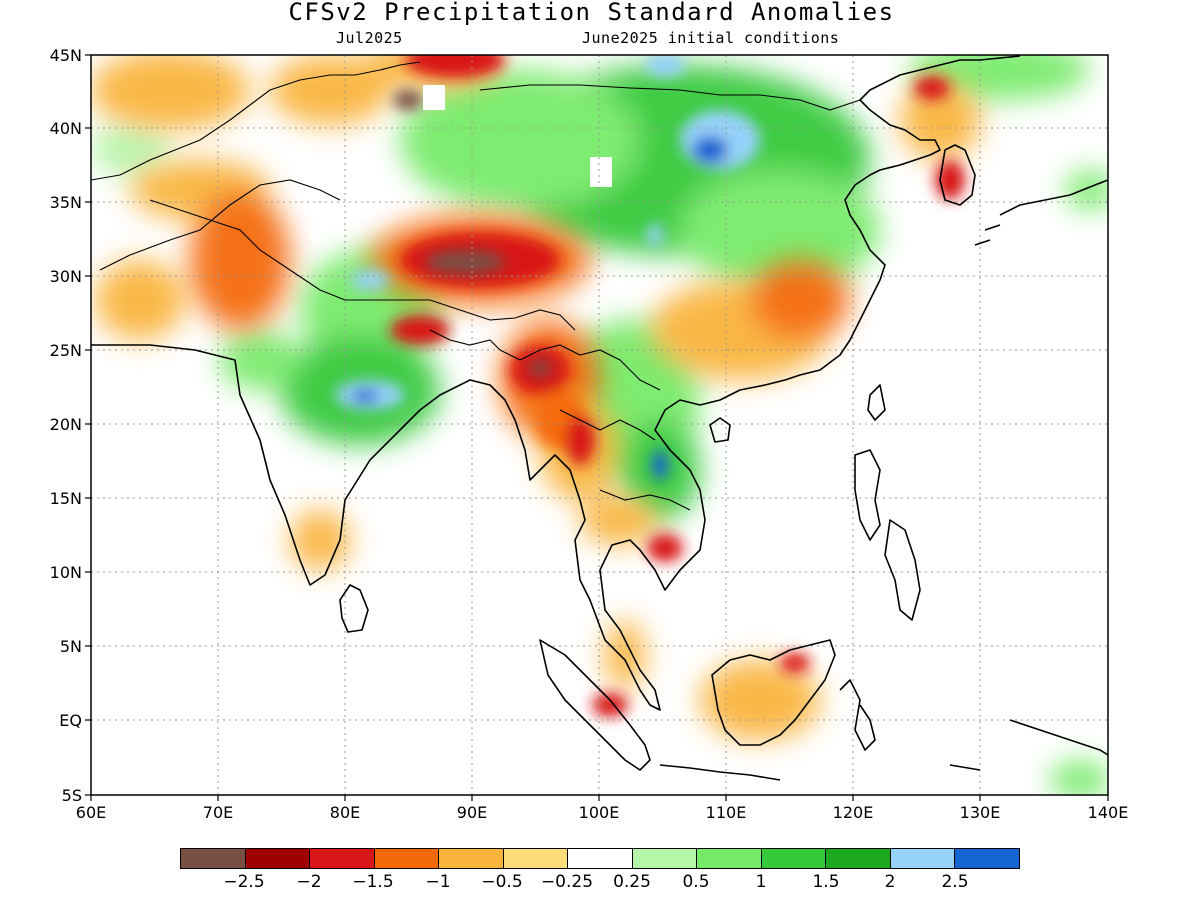 The width and height of the screenshot is (1200, 900). Describe the element at coordinates (726, 812) in the screenshot. I see `lon-label: 110E` at that location.